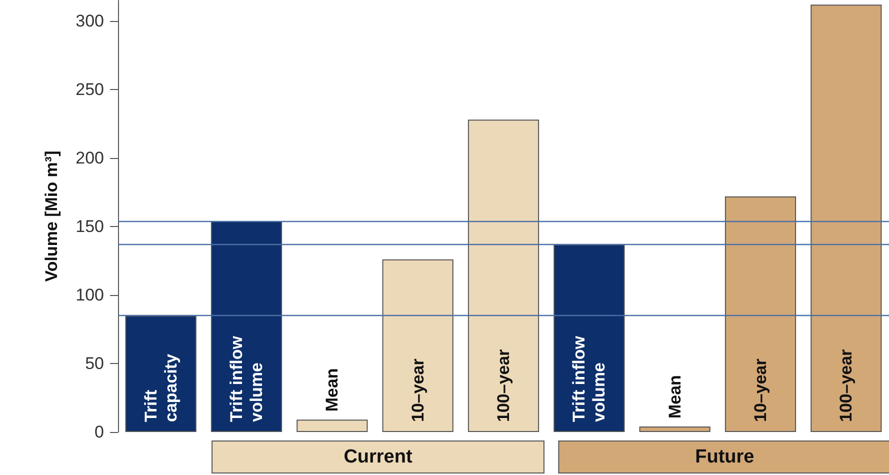 Image resolution: width=889 pixels, height=475 pixels. I want to click on x-tick-label: Trift capacity, so click(160, 387).